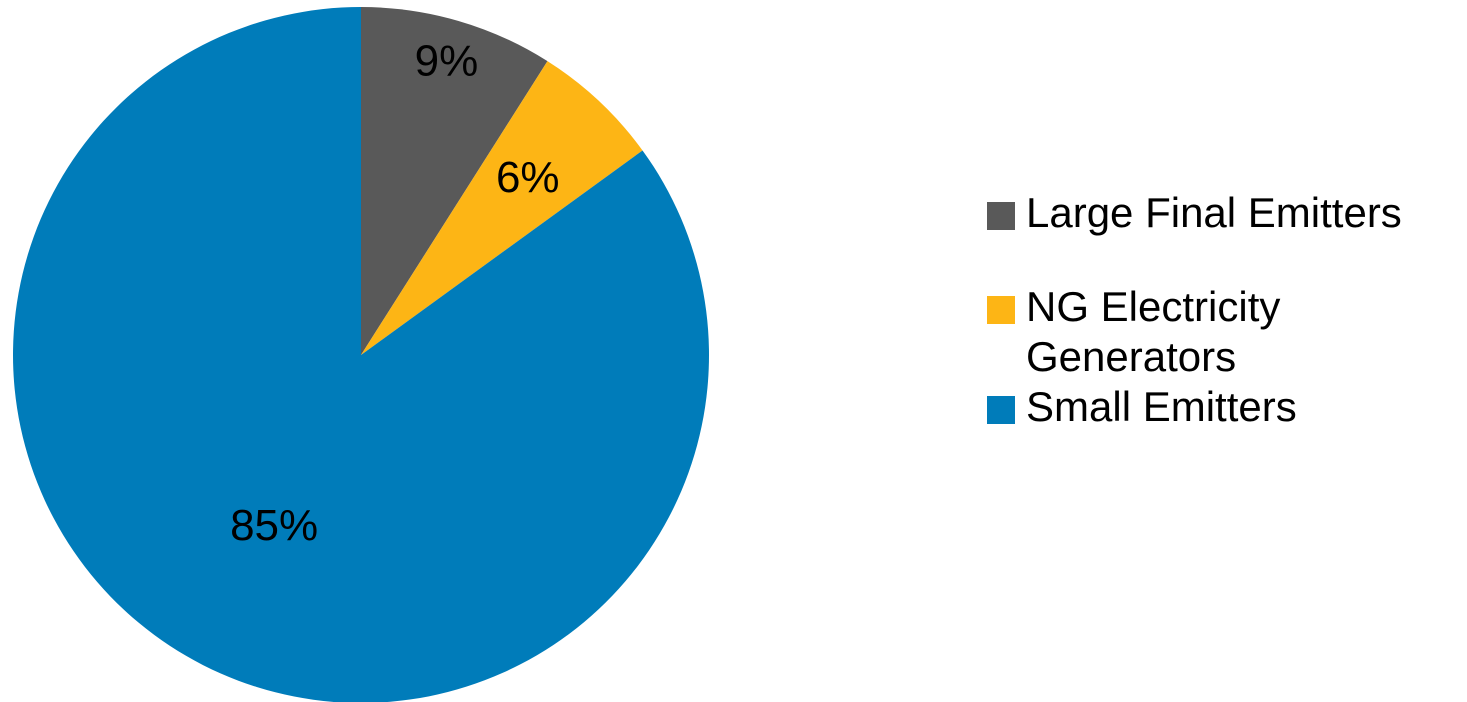  Describe the element at coordinates (528, 177) in the screenshot. I see `data-label: 6%` at that location.